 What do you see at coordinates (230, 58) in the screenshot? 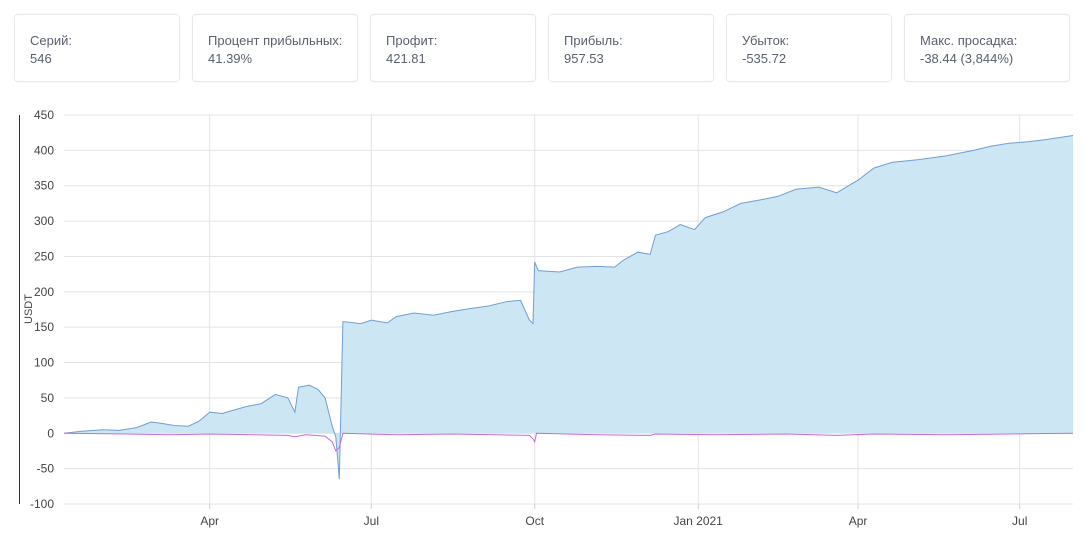
I see `stat-value-win-rate: 41.39%` at bounding box center [230, 58].